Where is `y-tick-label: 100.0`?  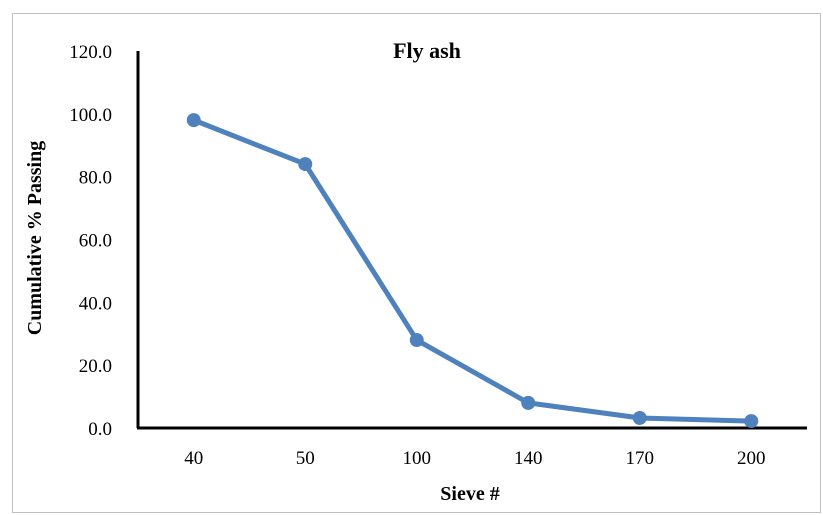 y-tick-label: 100.0 is located at coordinates (90, 115).